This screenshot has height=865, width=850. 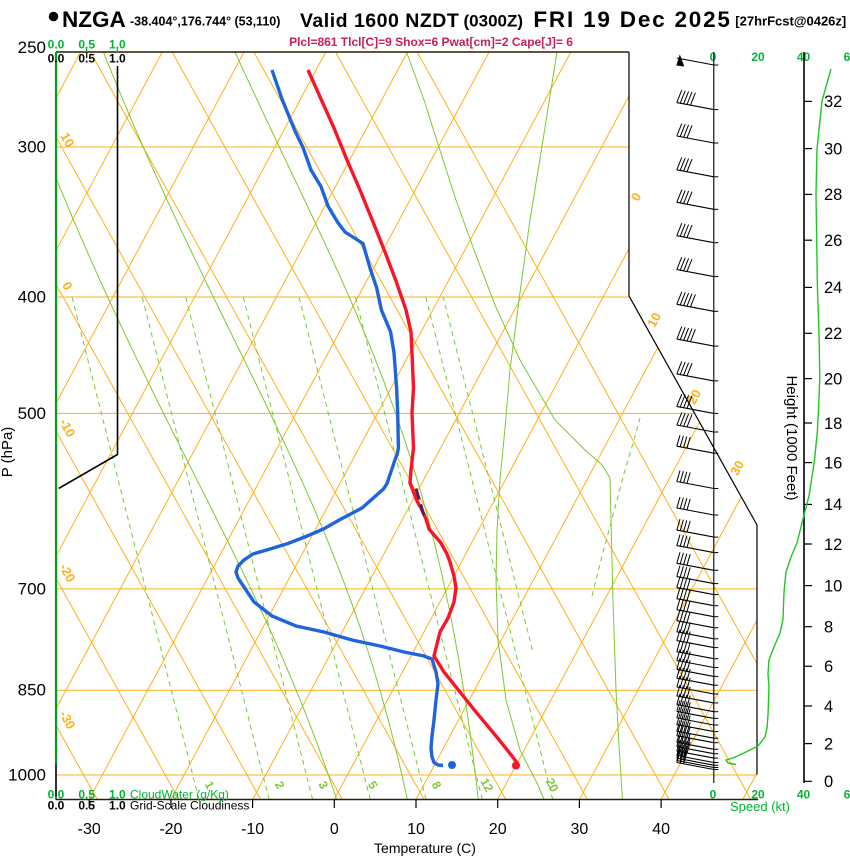 I want to click on svg-text: 850, so click(x=32, y=690).